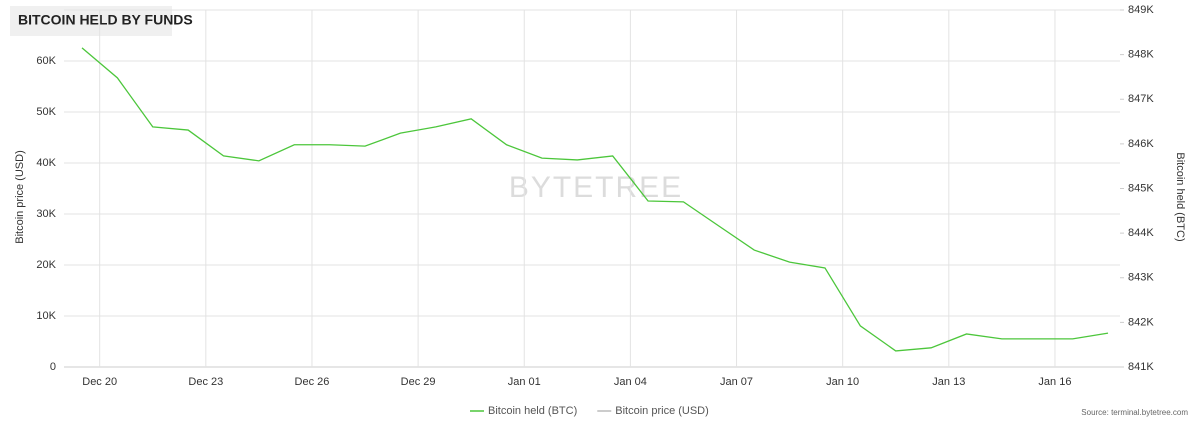  What do you see at coordinates (1141, 188) in the screenshot?
I see `y2-tick-label: 845K` at bounding box center [1141, 188].